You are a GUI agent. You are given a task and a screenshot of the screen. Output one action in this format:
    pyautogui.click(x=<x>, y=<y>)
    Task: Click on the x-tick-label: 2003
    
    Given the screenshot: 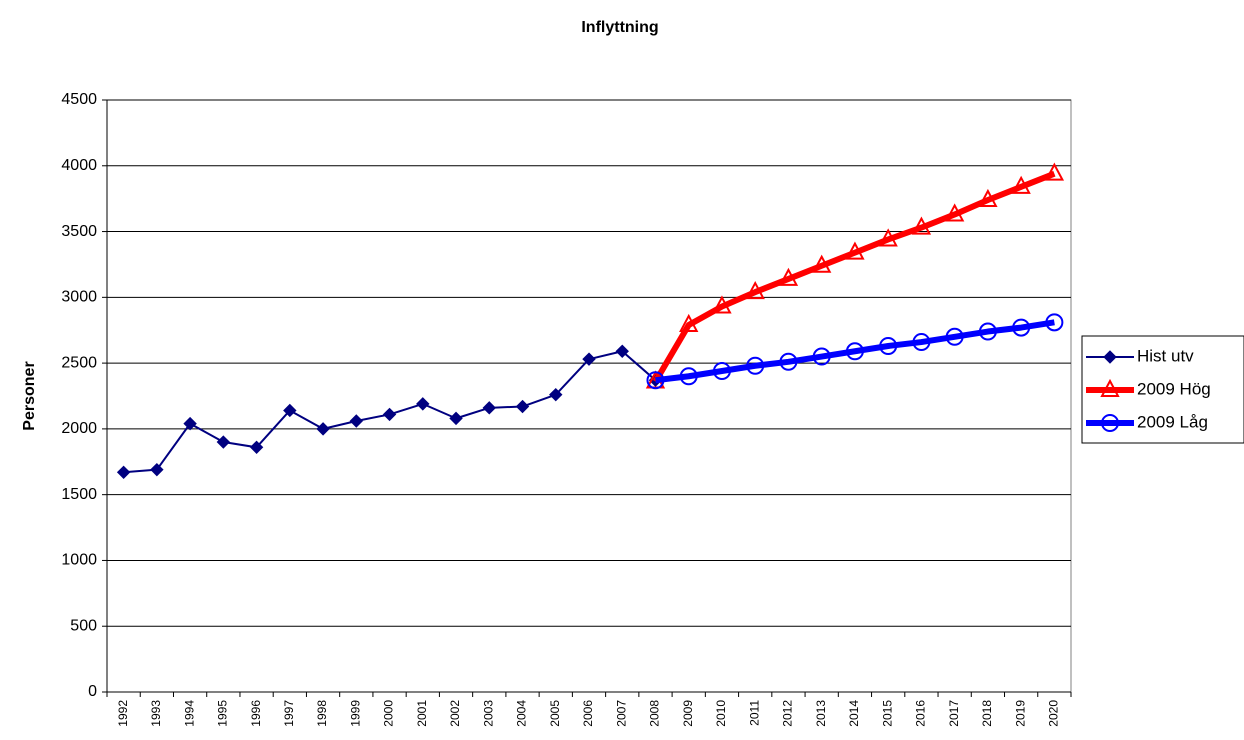 What is the action you would take?
    pyautogui.click(x=488, y=713)
    